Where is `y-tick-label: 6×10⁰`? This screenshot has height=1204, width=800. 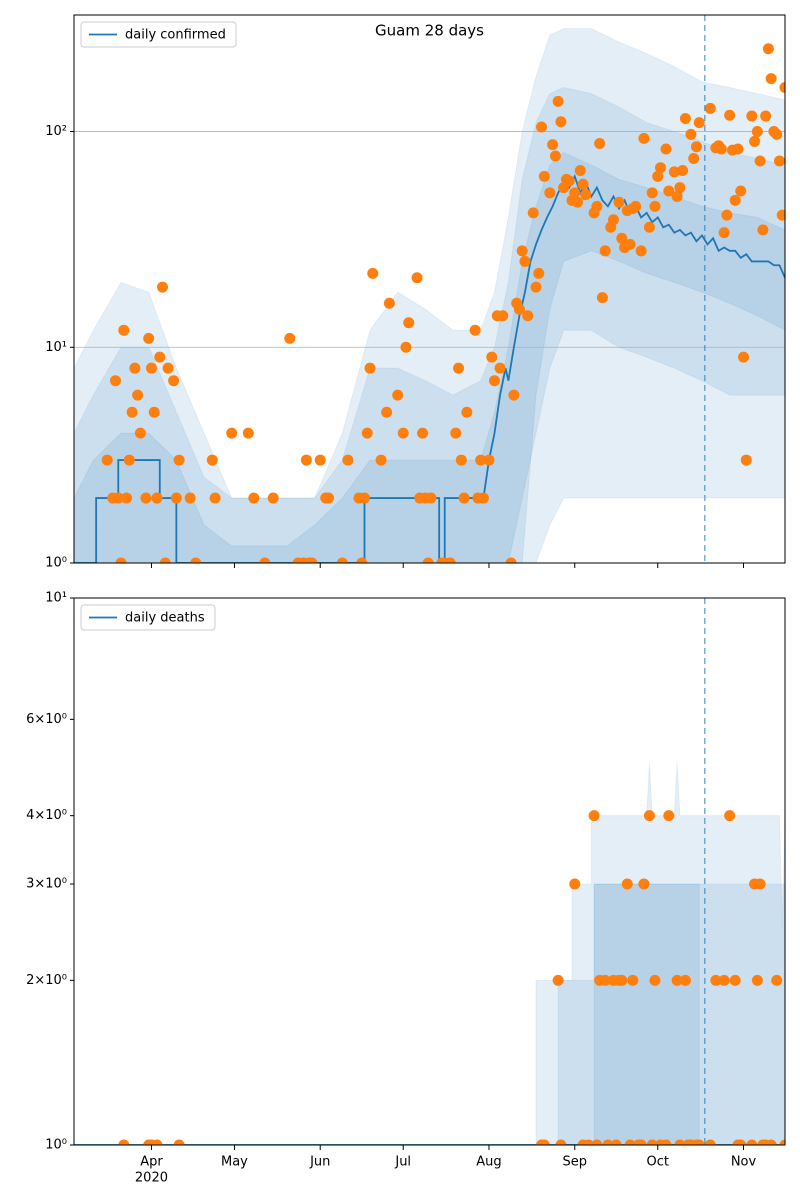
y-tick-label: 6×10⁰ is located at coordinates (46, 719).